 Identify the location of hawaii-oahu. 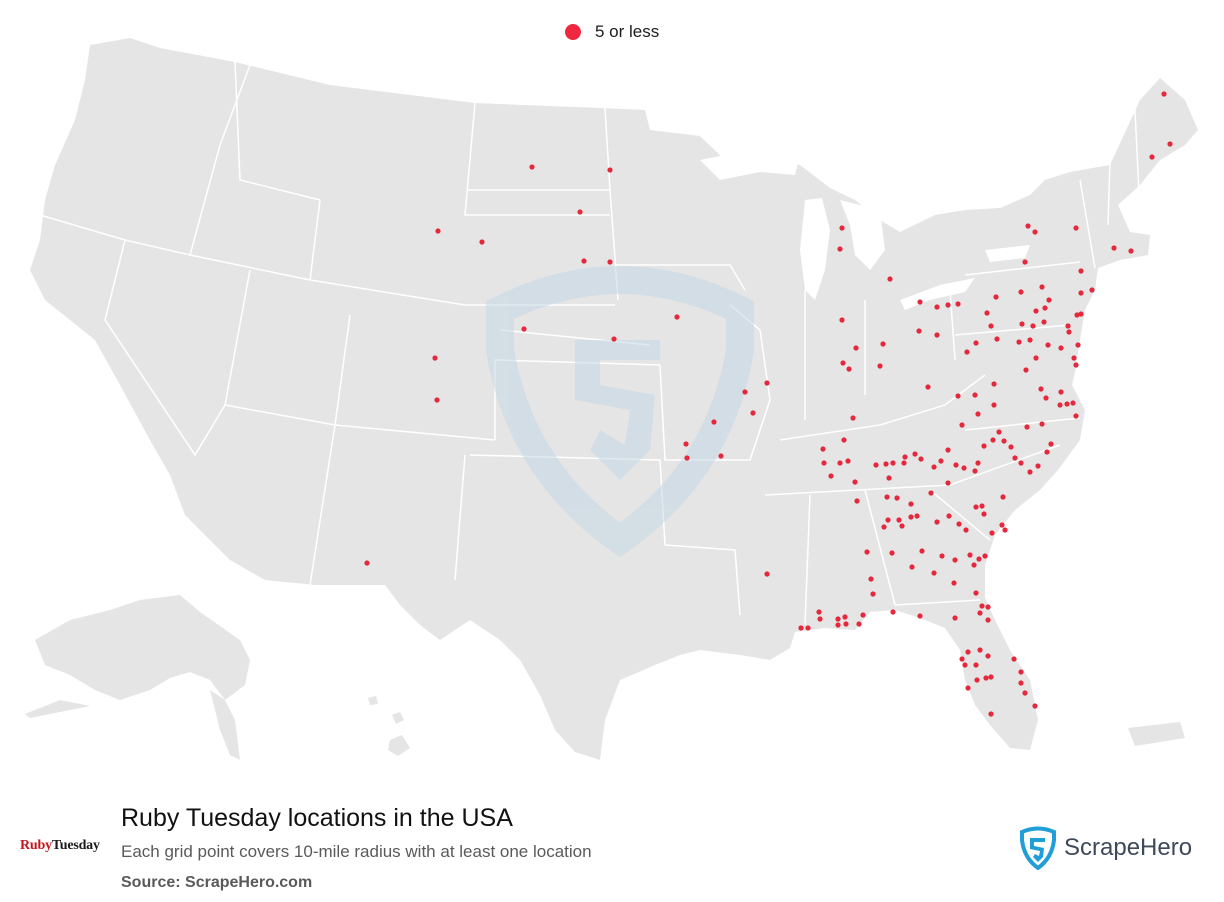
(373, 700).